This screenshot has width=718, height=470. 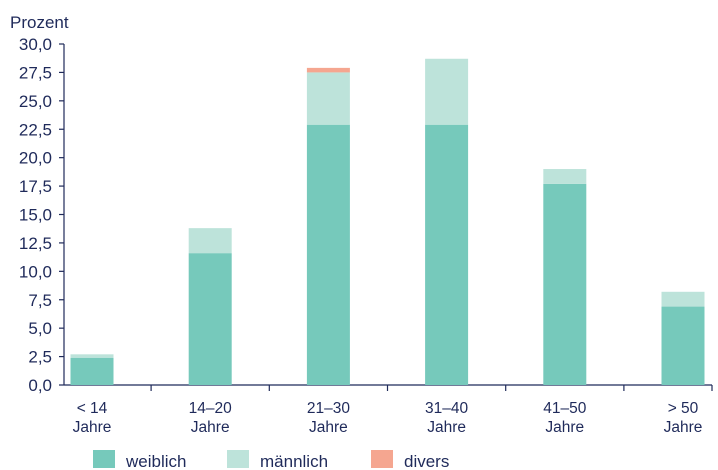 What do you see at coordinates (210, 408) in the screenshot?
I see `x-tick-label: 14–20` at bounding box center [210, 408].